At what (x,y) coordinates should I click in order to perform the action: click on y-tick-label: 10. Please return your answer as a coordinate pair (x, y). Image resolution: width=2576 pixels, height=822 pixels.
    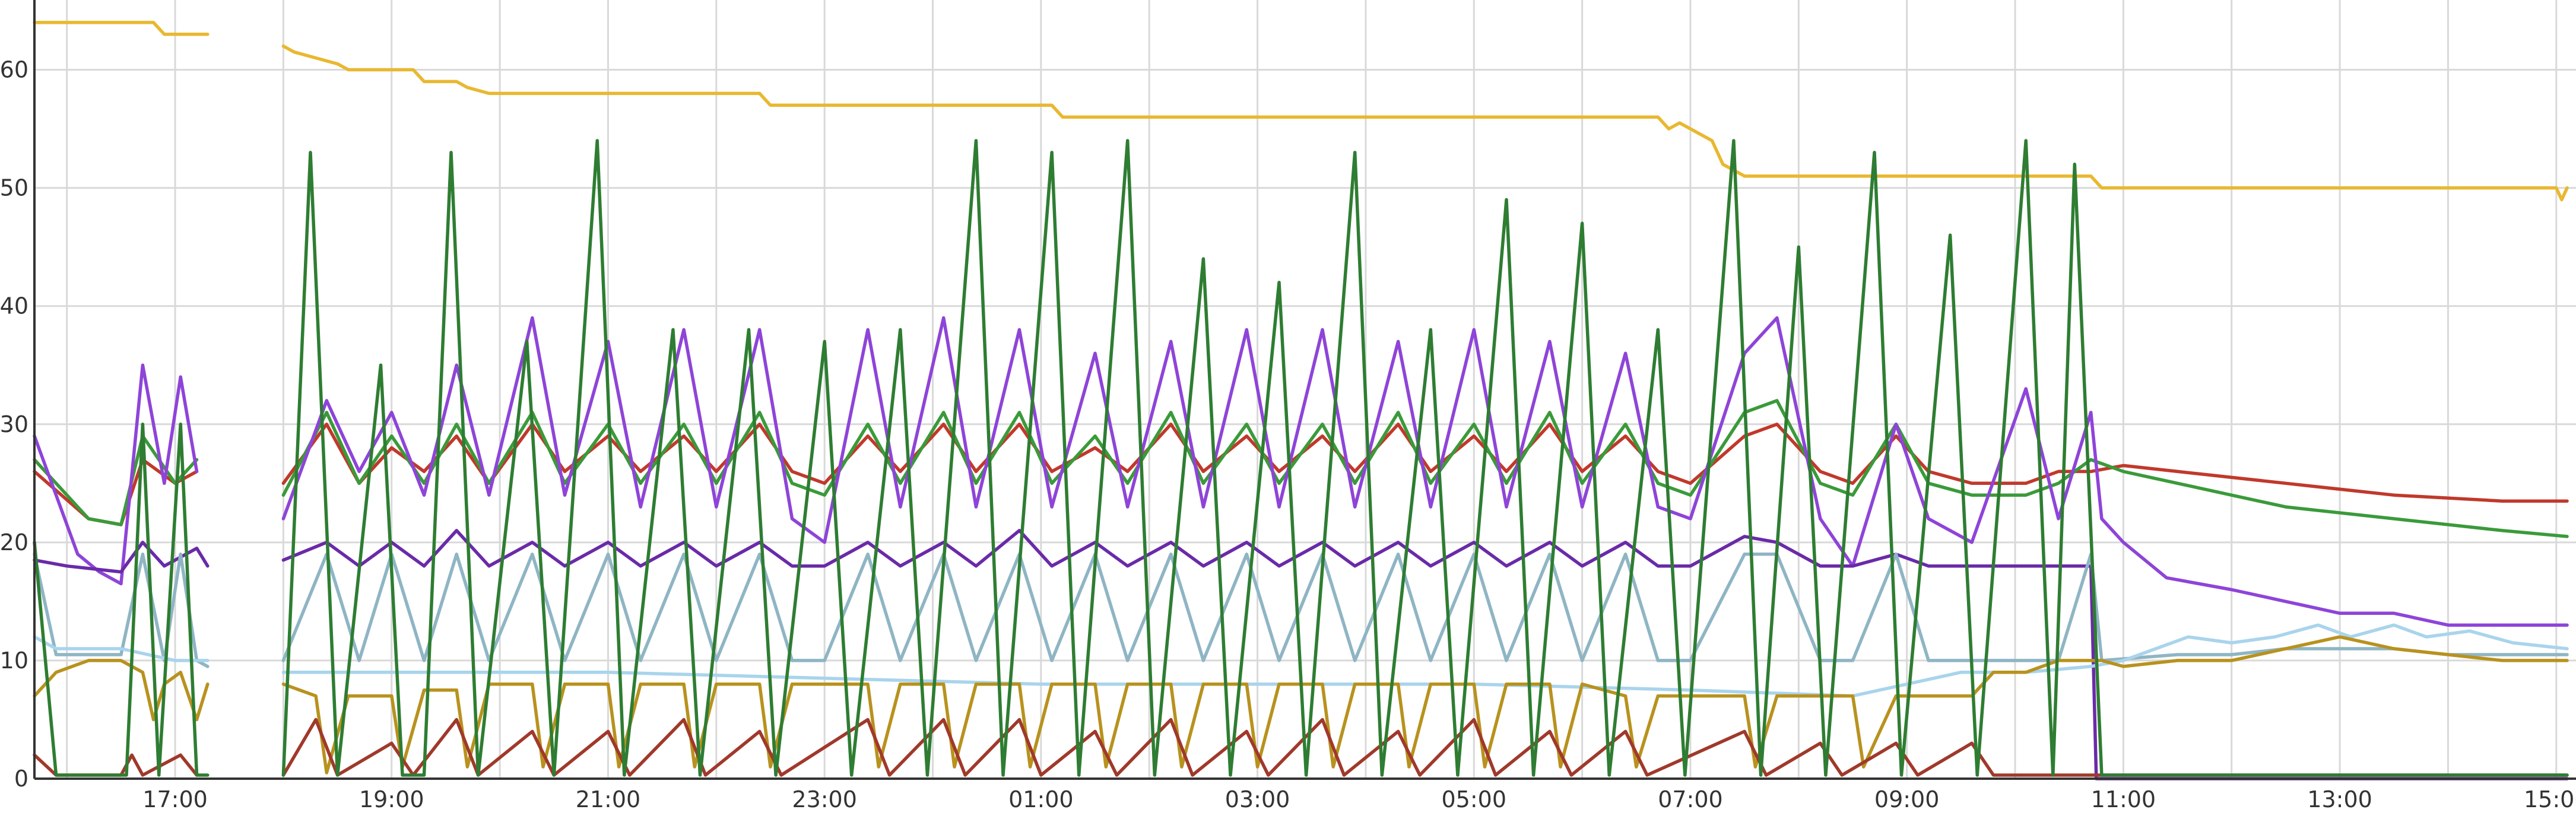
    Looking at the image, I should click on (14, 661).